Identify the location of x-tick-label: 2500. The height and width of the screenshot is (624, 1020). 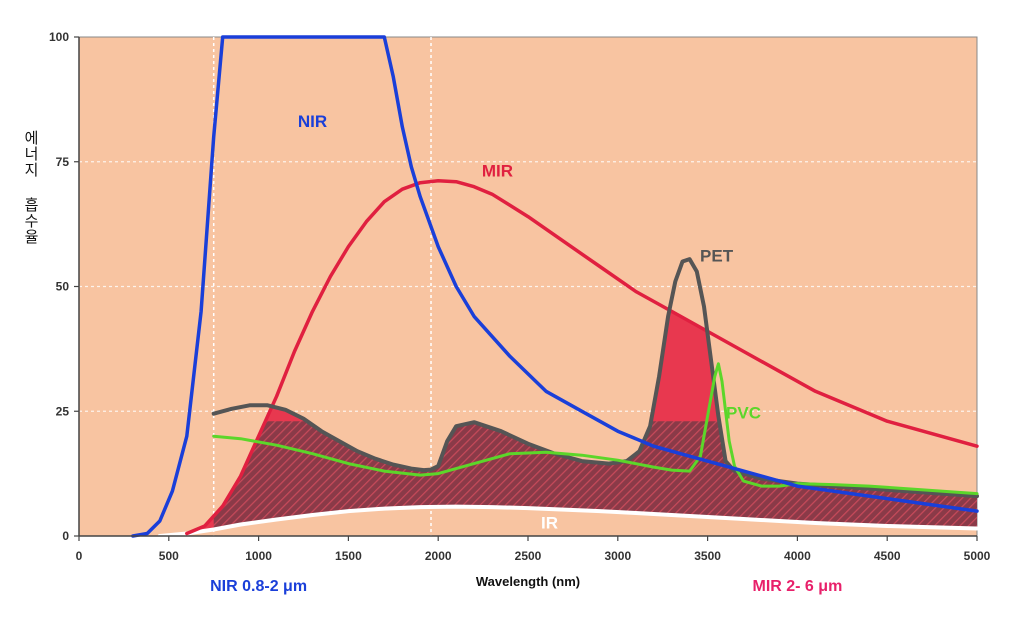
(528, 556).